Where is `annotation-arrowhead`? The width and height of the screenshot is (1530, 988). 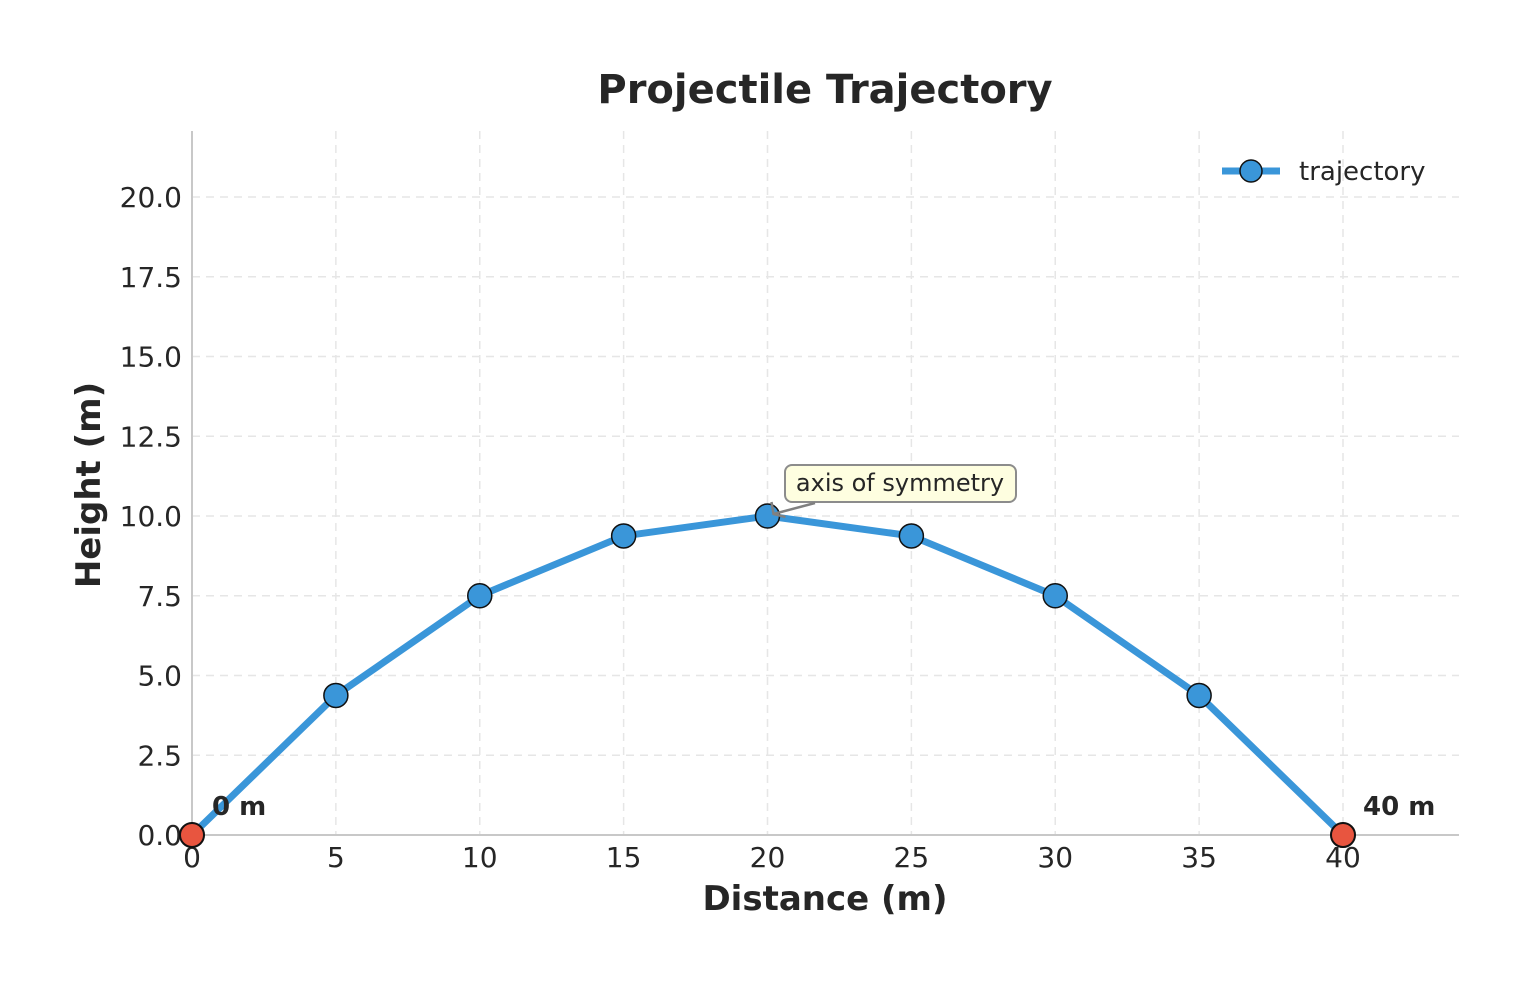
annotation-arrowhead is located at coordinates (778, 510).